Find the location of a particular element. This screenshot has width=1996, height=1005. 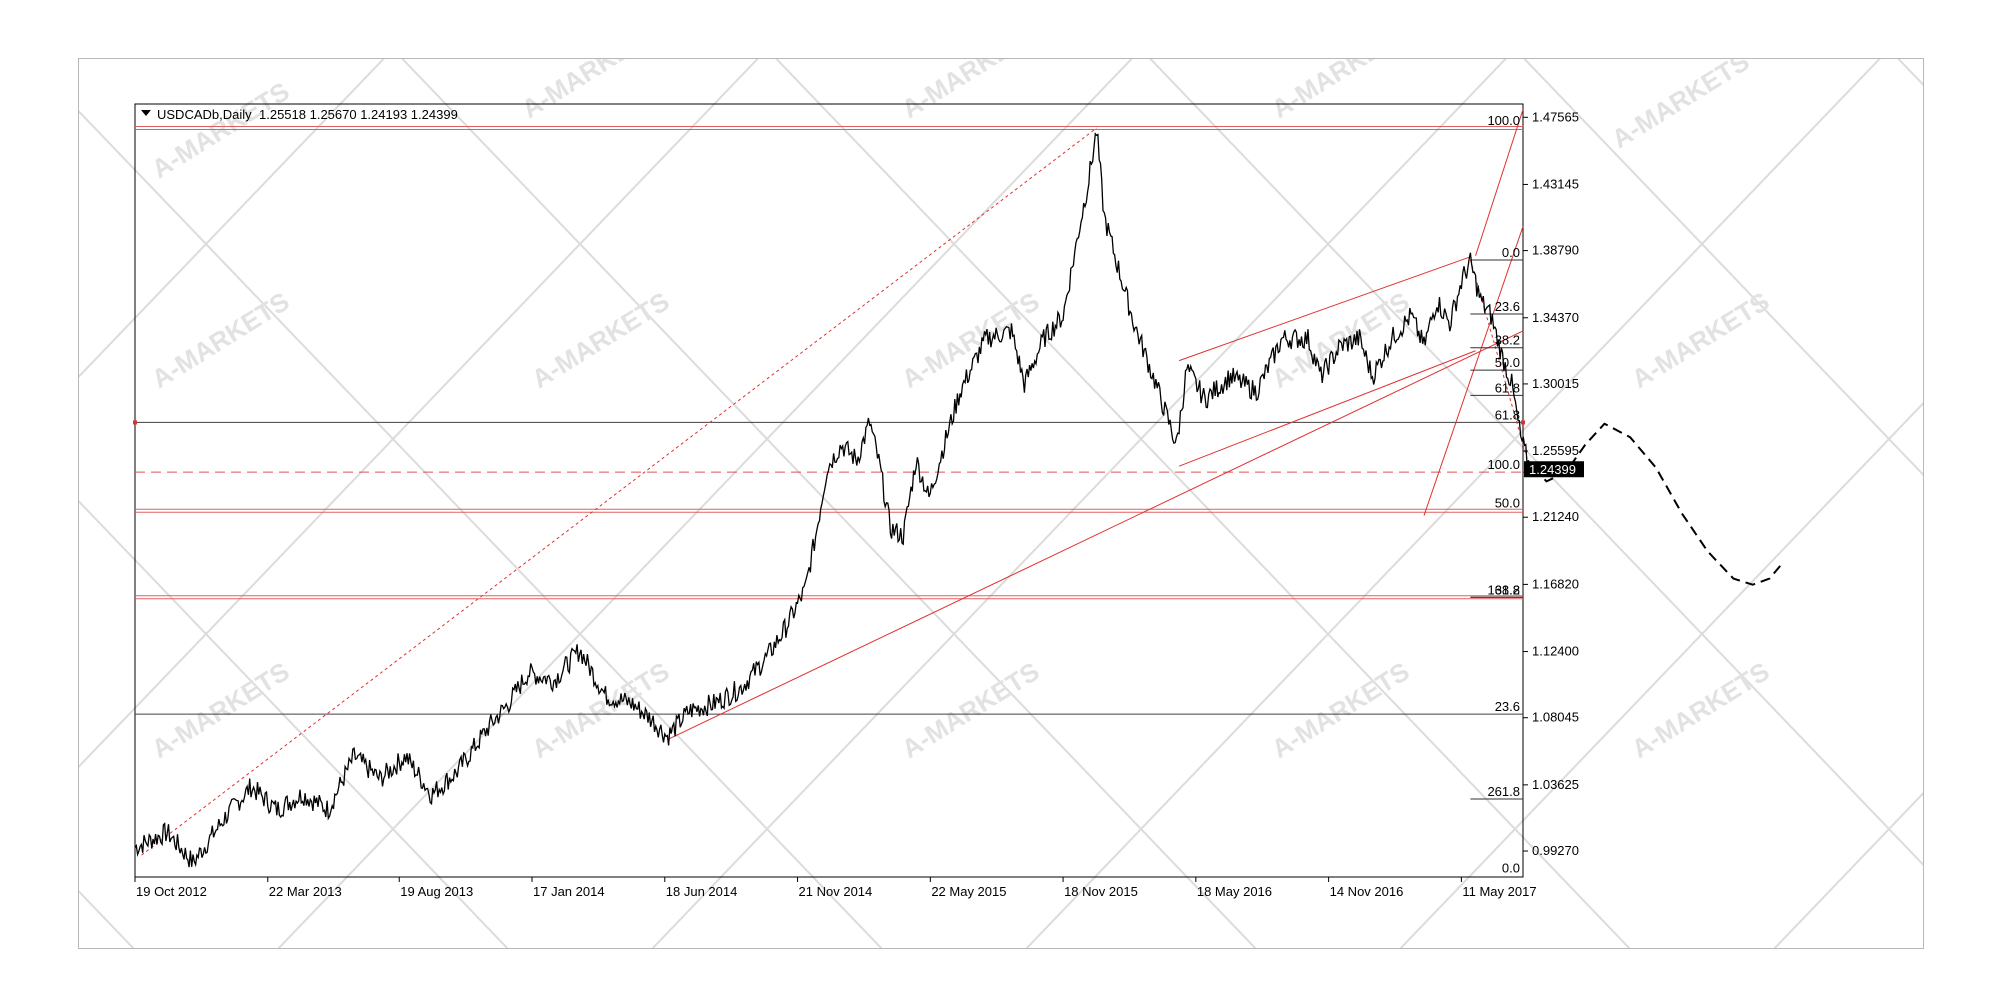

last-price-box is located at coordinates (1554, 469).